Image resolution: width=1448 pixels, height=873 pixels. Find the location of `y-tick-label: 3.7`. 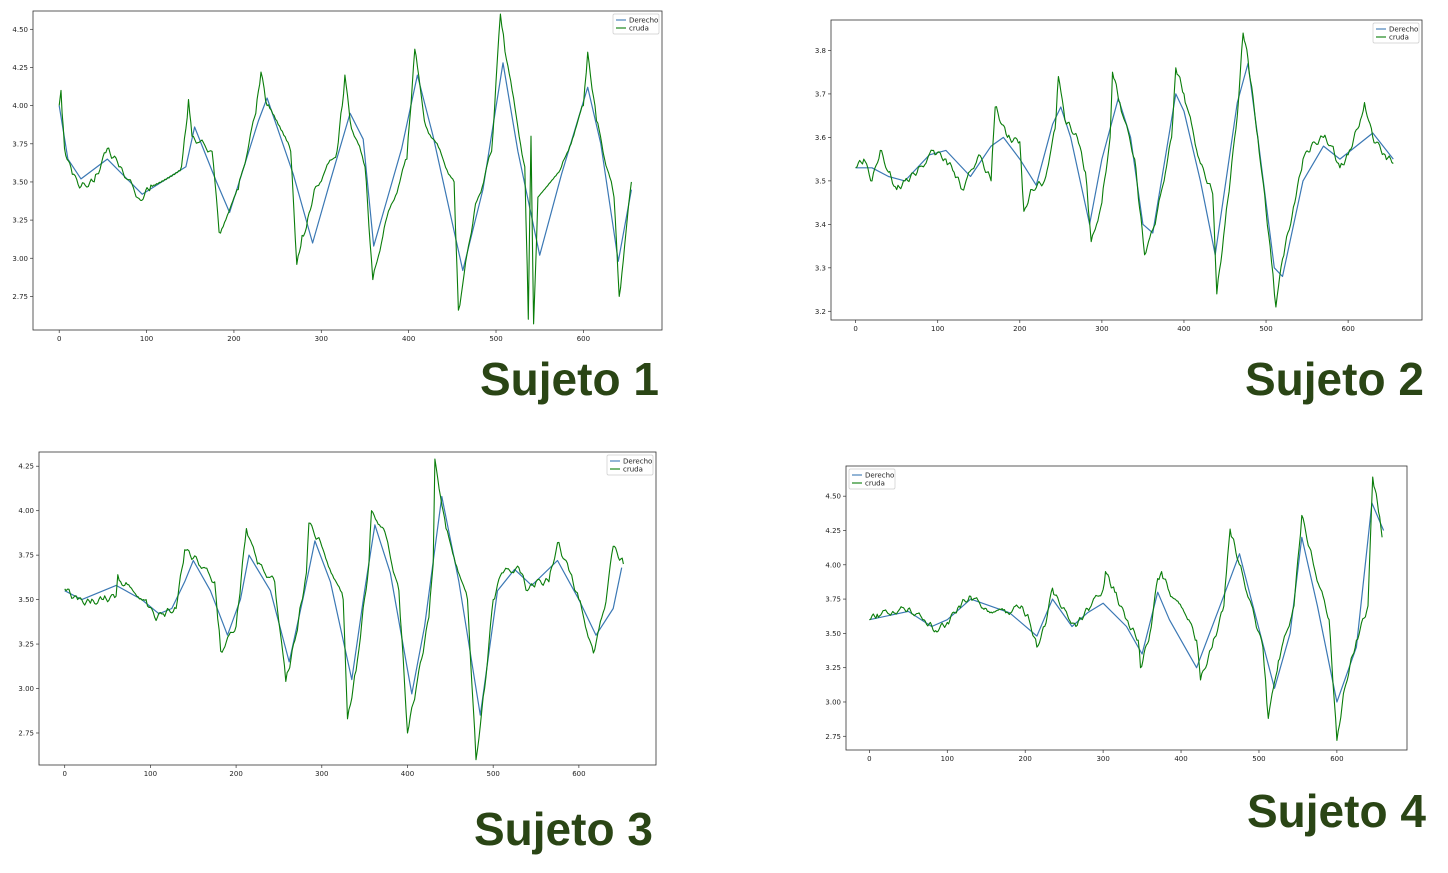

y-tick-label: 3.7 is located at coordinates (820, 94).